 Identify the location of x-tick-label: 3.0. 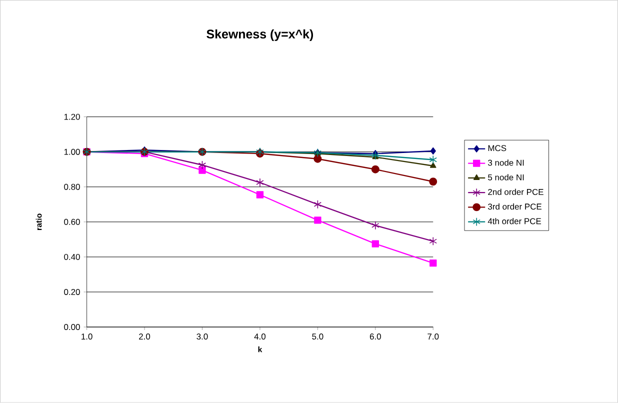
(202, 337).